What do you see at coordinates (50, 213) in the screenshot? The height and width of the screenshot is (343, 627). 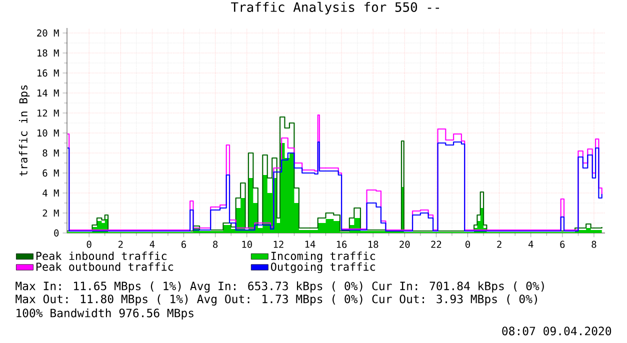 I see `y-tick-label: 2 M` at bounding box center [50, 213].